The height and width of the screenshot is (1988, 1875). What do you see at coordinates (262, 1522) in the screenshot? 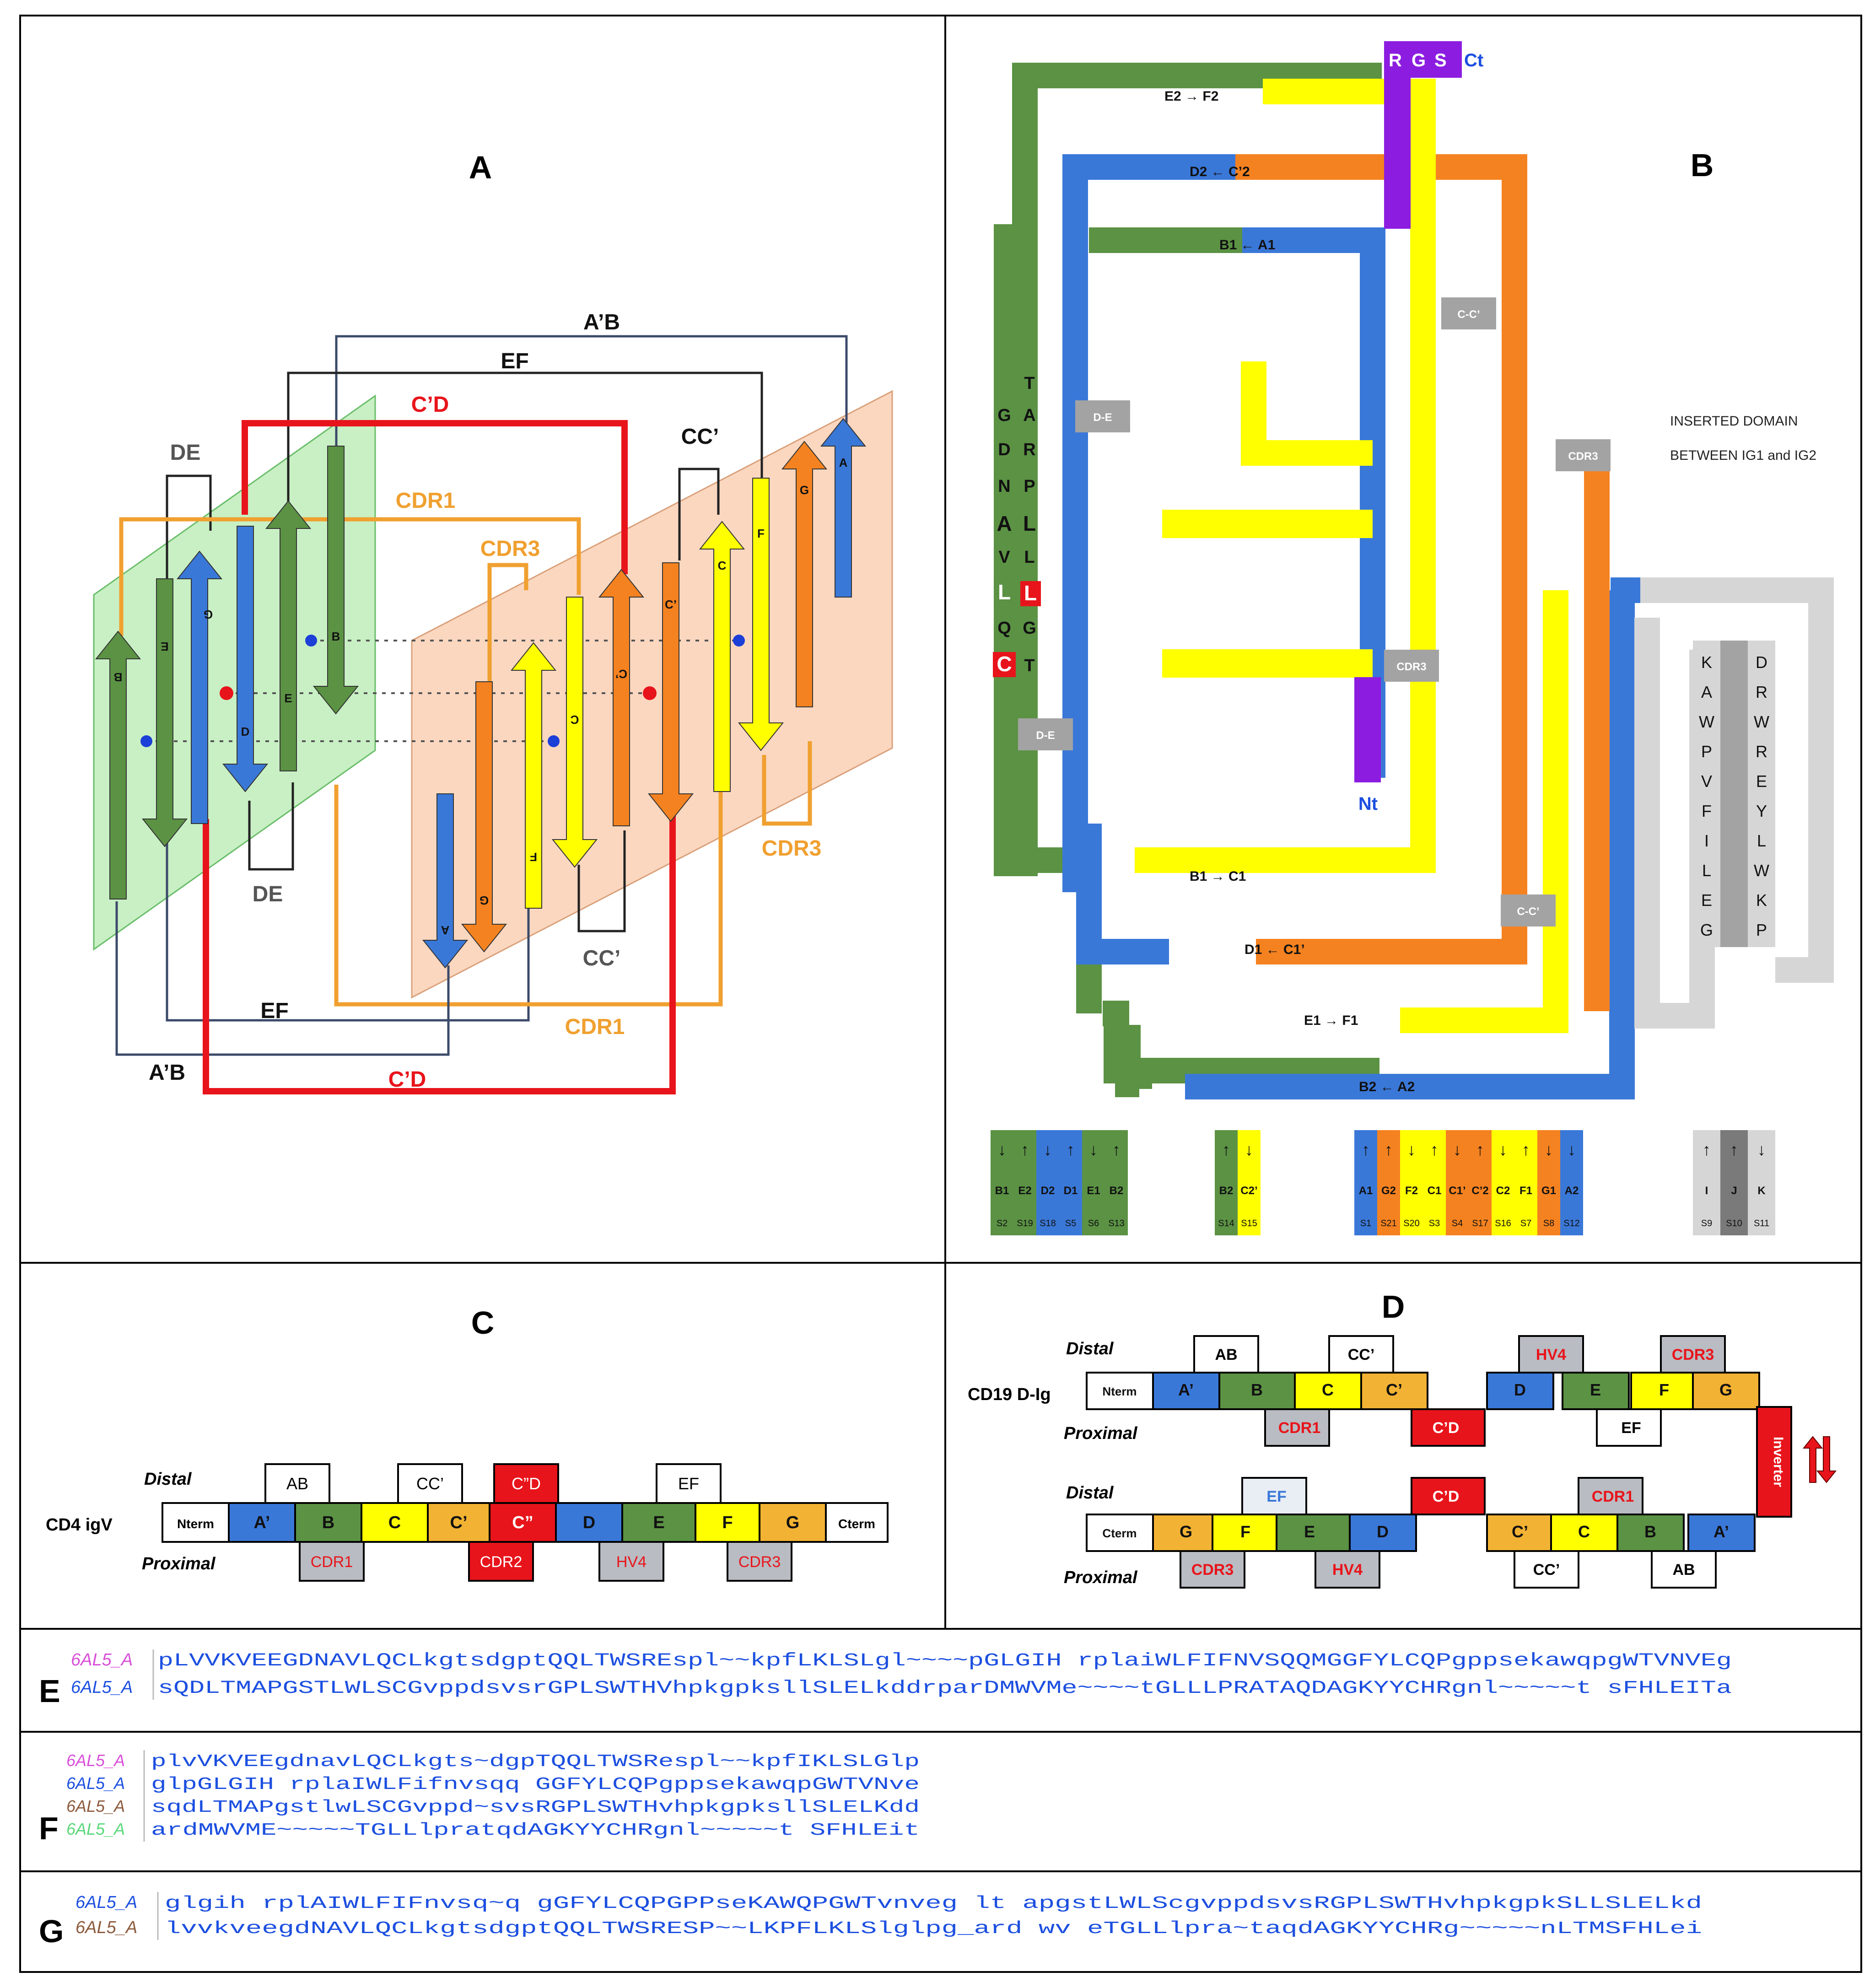
I see `domain-block-label: A’` at bounding box center [262, 1522].